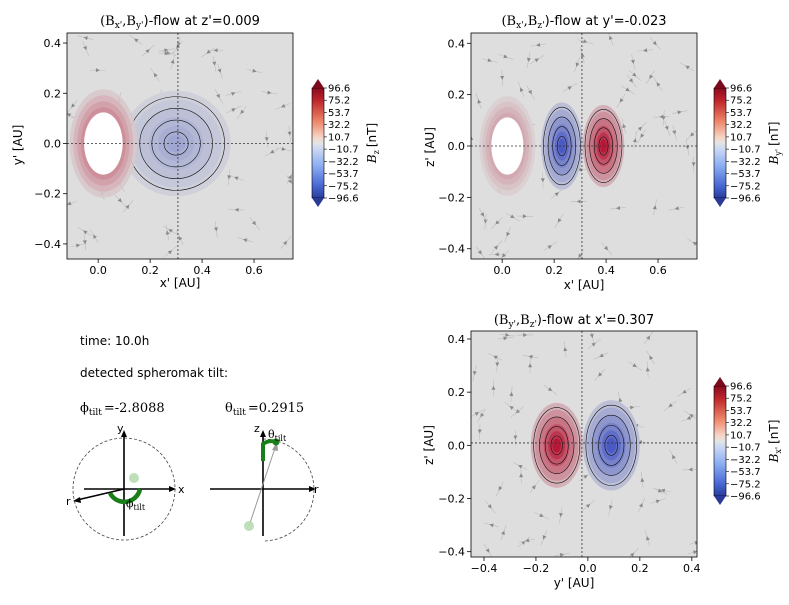 This screenshot has height=605, width=789. I want to click on colorbar-tick-label: 75.2, so click(741, 101).